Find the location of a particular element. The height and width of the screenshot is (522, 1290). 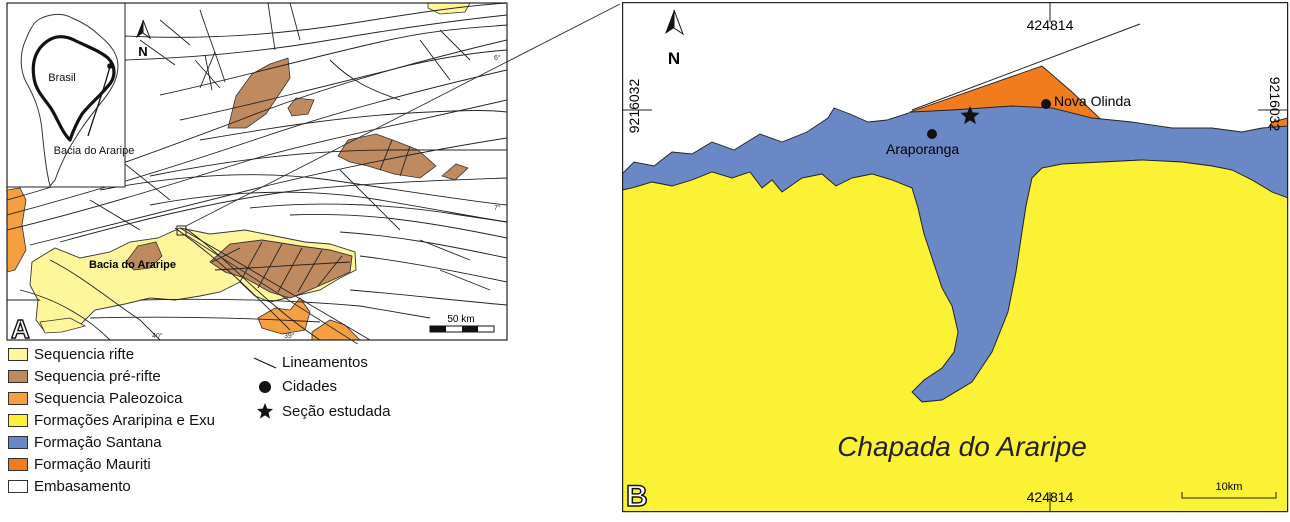

legend-label: Embasamento is located at coordinates (82, 486).